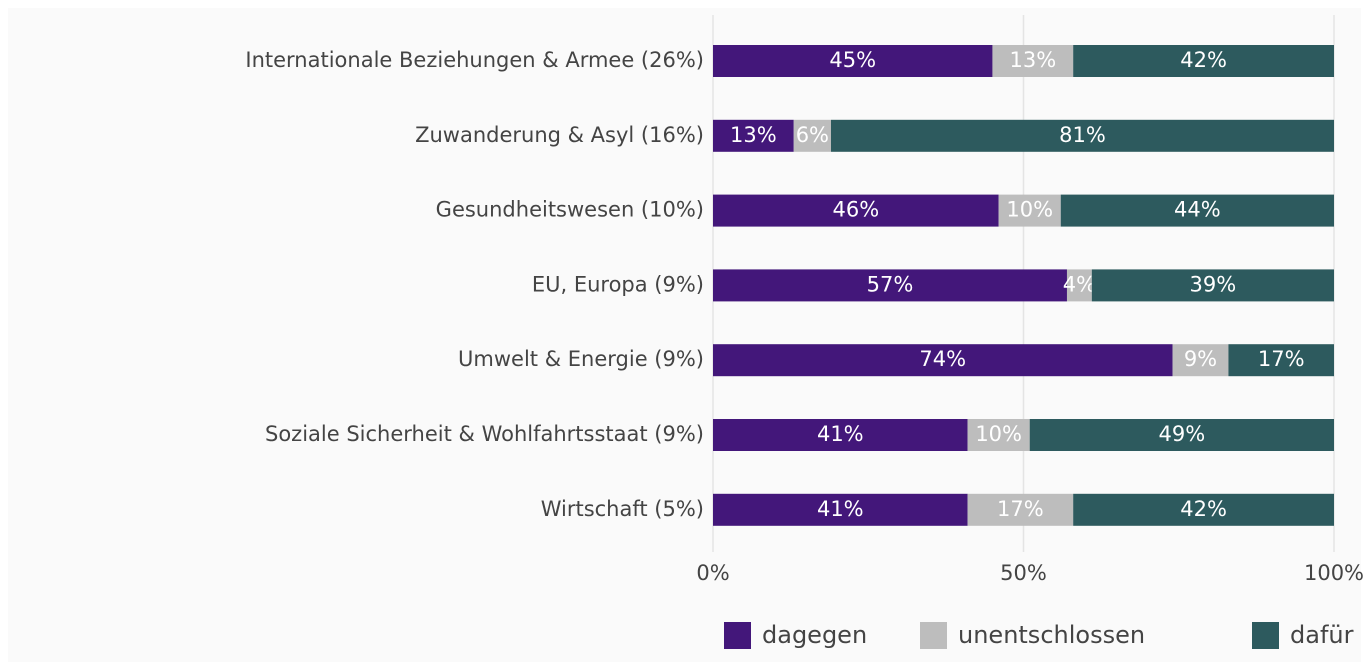 The image size is (1369, 670). I want to click on category-label: Zuwanderung & Asyl (16%), so click(559, 135).